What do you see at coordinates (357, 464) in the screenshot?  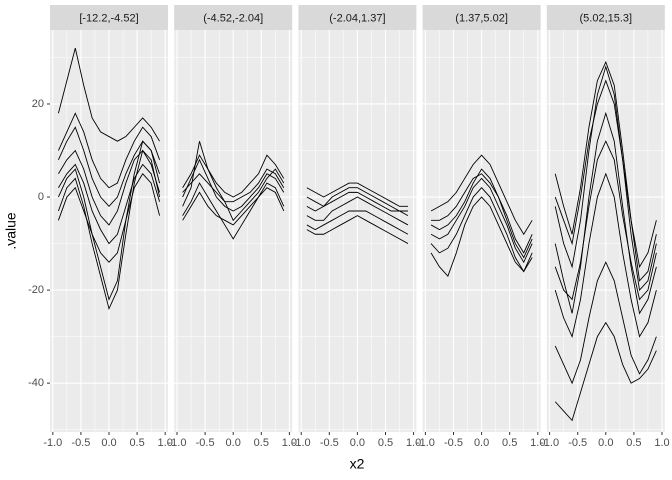 I see `x-axis-title: x2` at bounding box center [357, 464].